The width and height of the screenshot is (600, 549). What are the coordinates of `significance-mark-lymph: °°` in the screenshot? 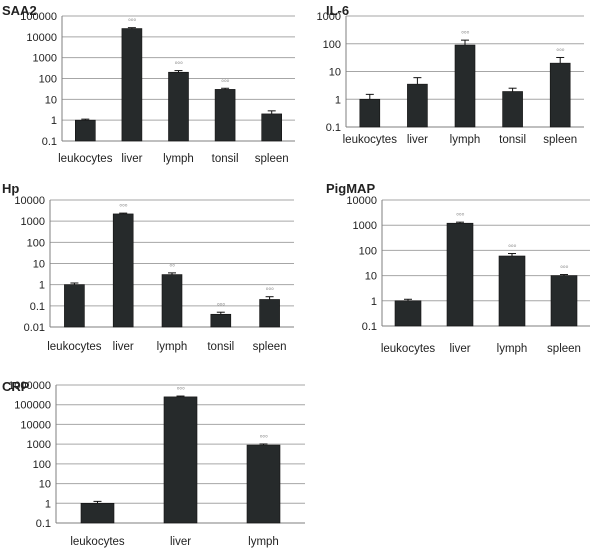 It's located at (172, 267).